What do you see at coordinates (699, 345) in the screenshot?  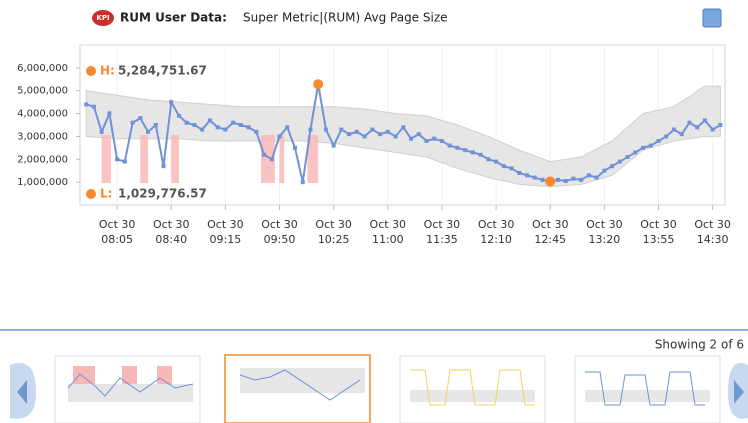 I see `carousel-status: Showing 2 of 6` at bounding box center [699, 345].